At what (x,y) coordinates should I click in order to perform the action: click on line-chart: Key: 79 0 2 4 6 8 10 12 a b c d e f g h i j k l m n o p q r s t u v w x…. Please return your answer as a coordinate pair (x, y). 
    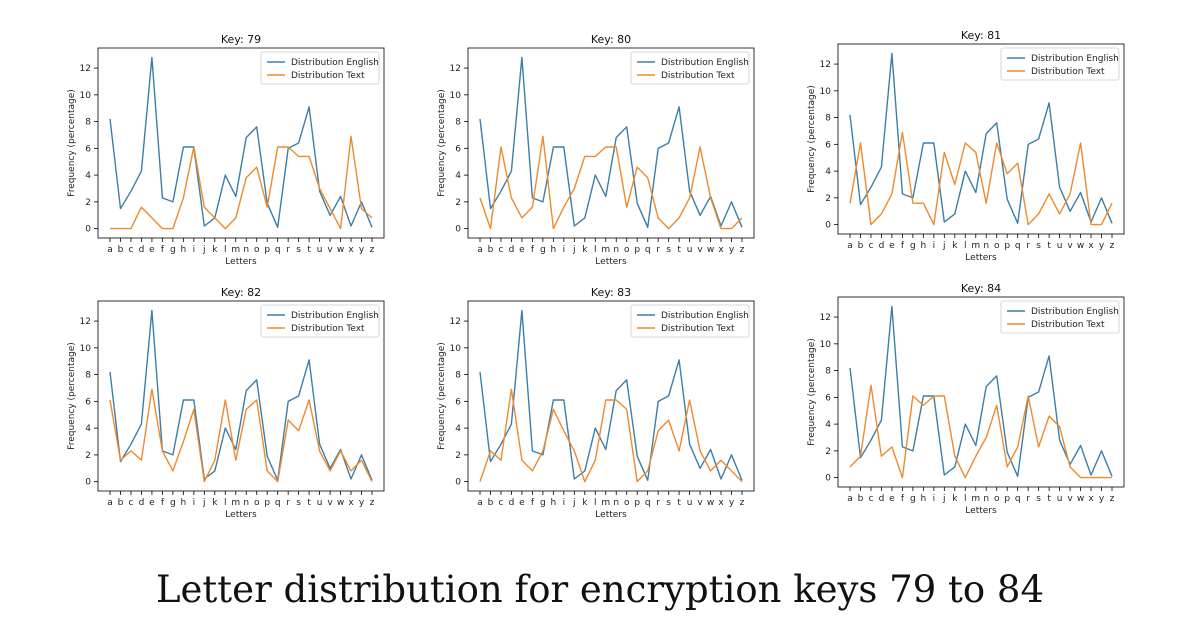
    Looking at the image, I should click on (226, 150).